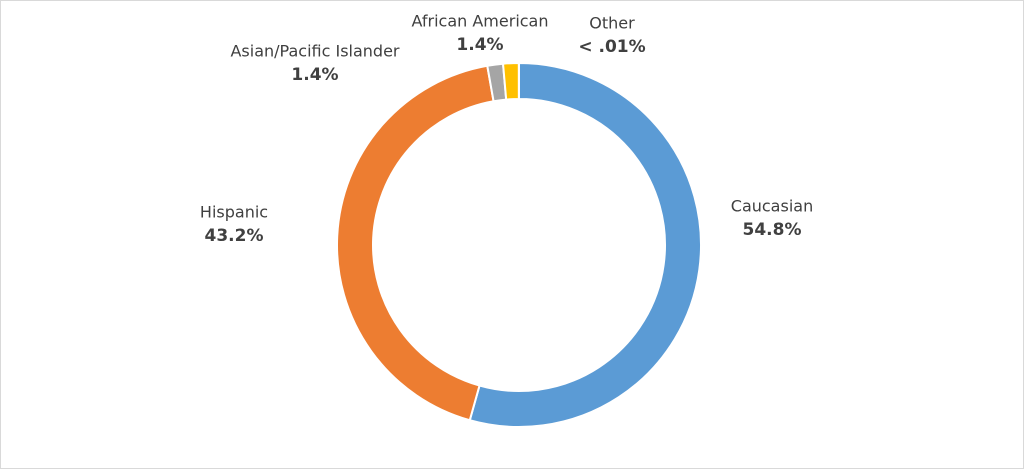 The image size is (1024, 469). Describe the element at coordinates (510, 81) in the screenshot. I see `donut-slice` at that location.